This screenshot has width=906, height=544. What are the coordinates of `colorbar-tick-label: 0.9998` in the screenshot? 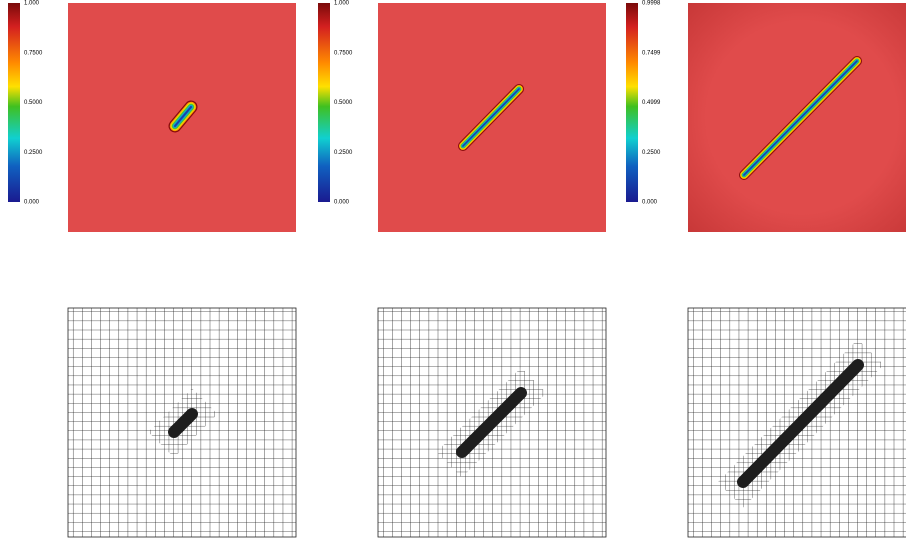 It's located at (651, 4).